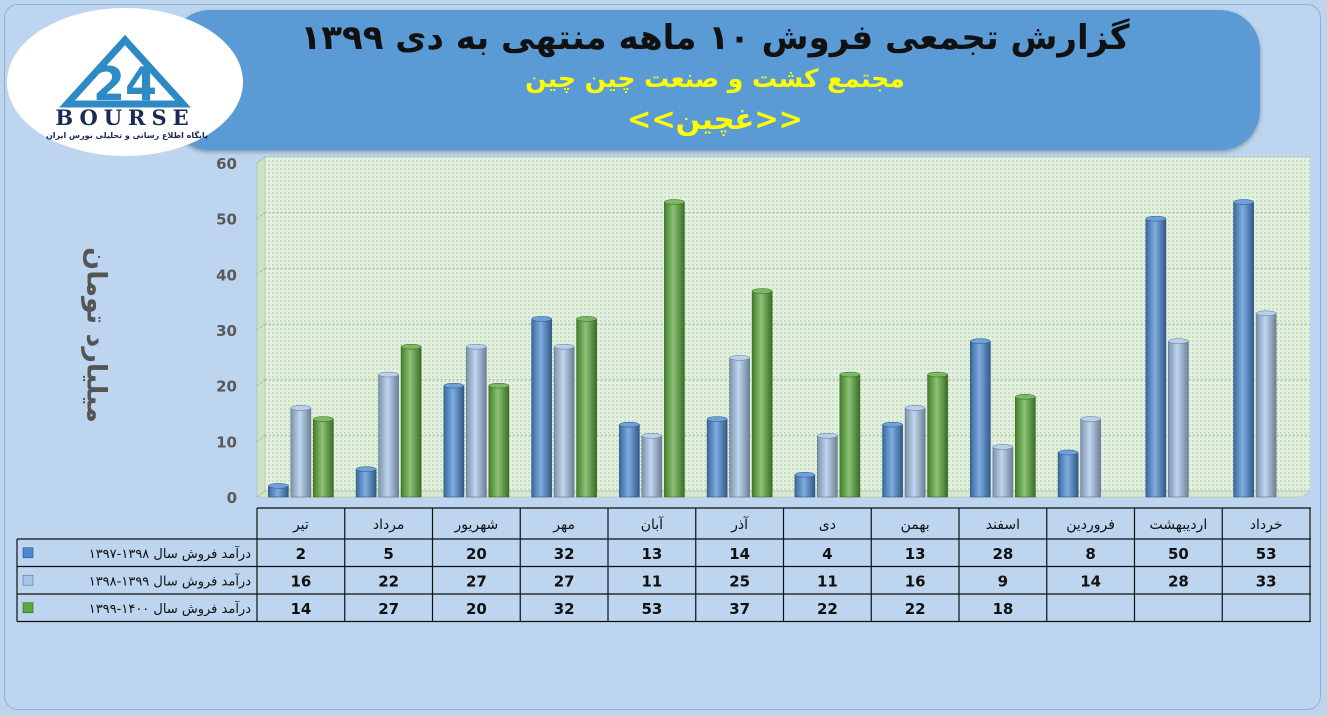 This screenshot has height=716, width=1327. I want to click on x-category-label: بهمن, so click(915, 525).